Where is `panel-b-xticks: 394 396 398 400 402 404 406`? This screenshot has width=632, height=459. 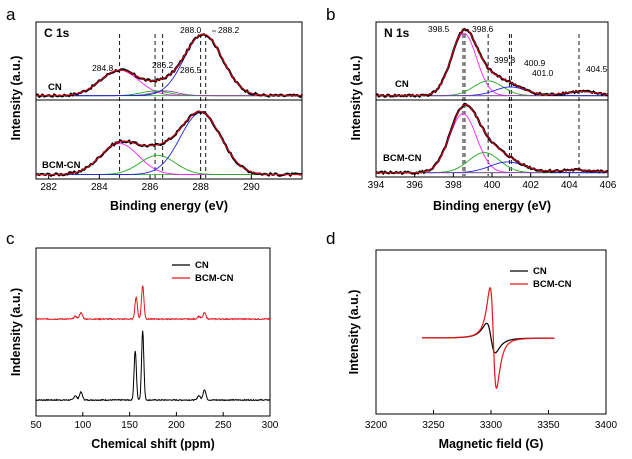
panel-b-xticks: 394 396 398 400 402 404 406 is located at coordinates (492, 182).